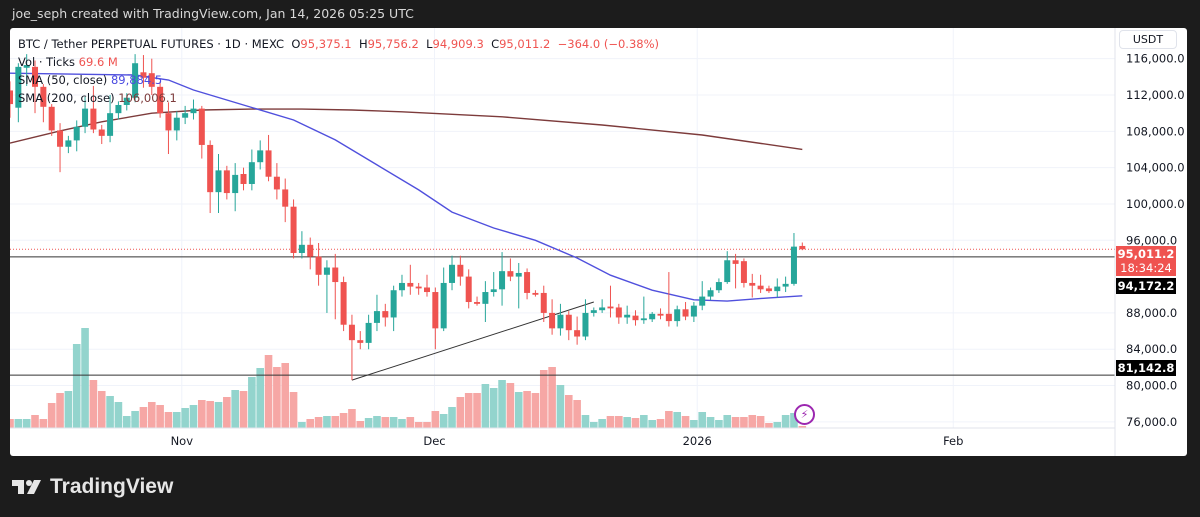 The image size is (1200, 517). I want to click on price-tick-label: 88,000.0, so click(1151, 313).